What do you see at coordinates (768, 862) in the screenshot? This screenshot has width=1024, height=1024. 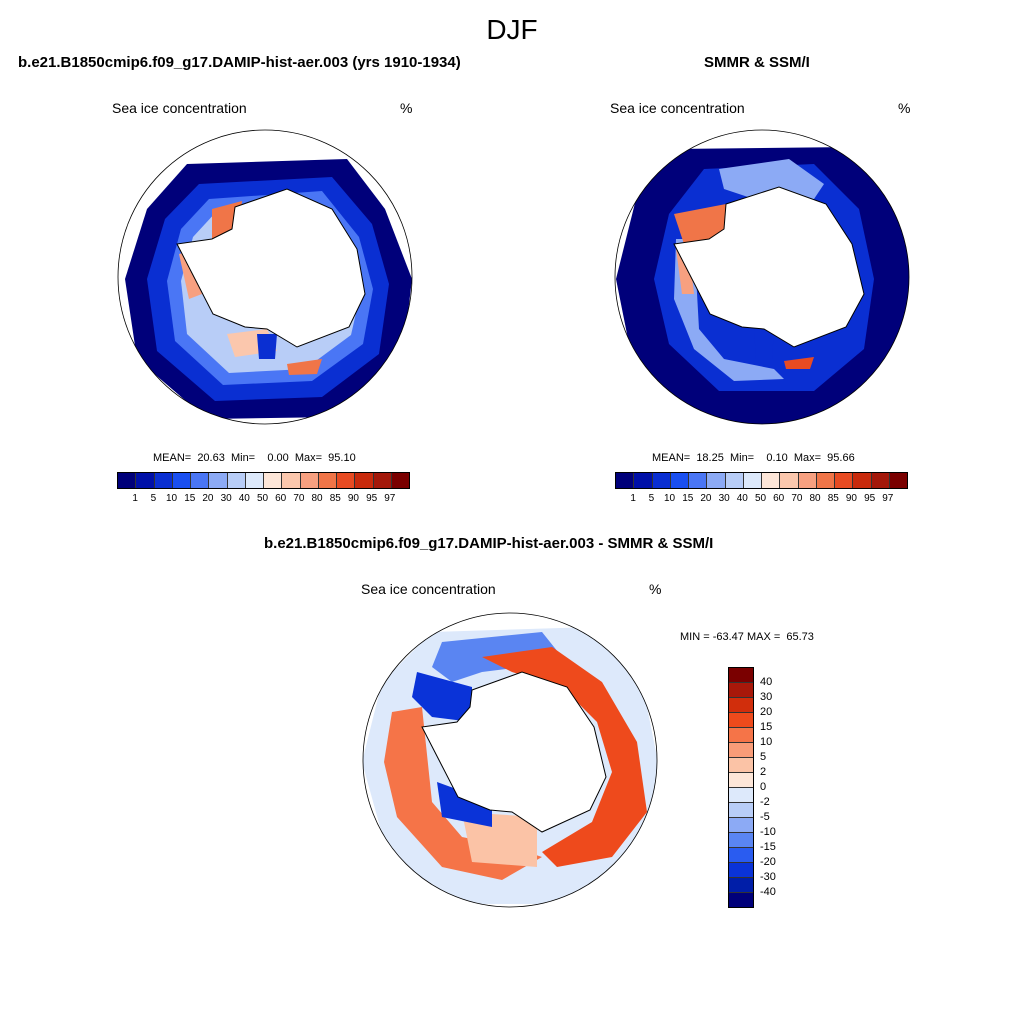 I see `colorbar-tick-label: -20` at bounding box center [768, 862].